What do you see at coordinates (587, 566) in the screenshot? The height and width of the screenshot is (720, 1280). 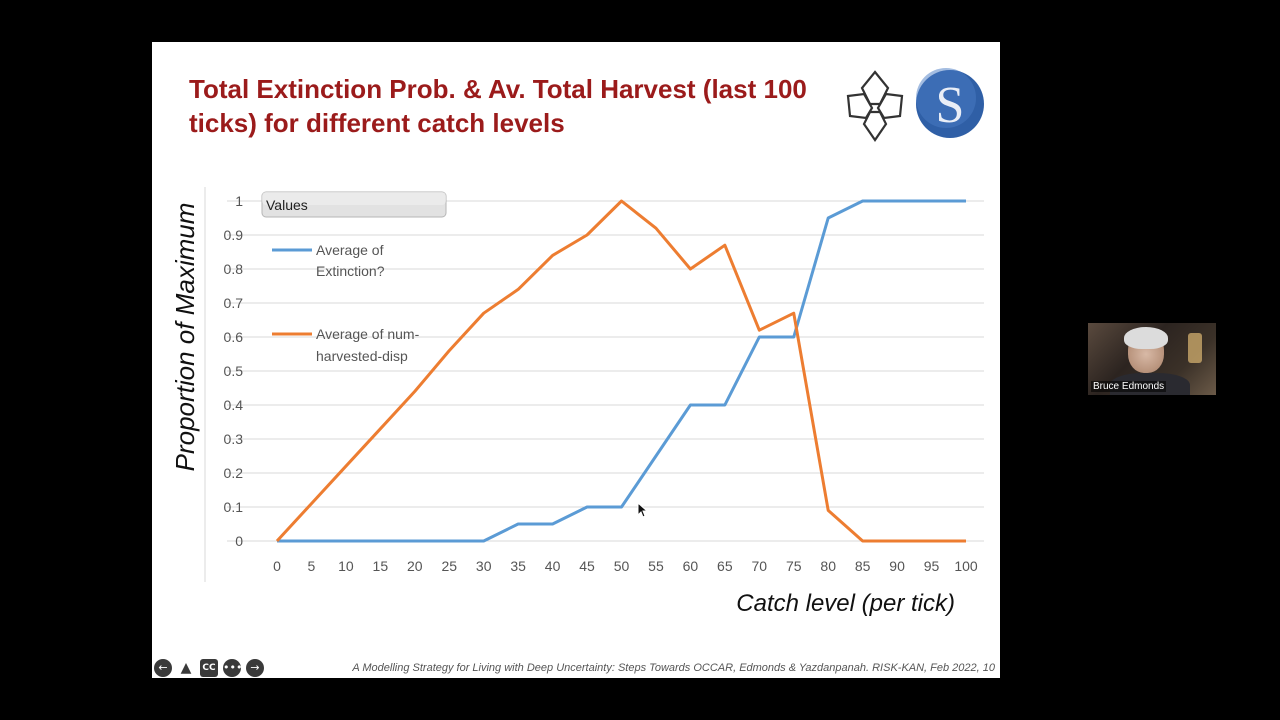 I see `x-tick-label: 45` at bounding box center [587, 566].